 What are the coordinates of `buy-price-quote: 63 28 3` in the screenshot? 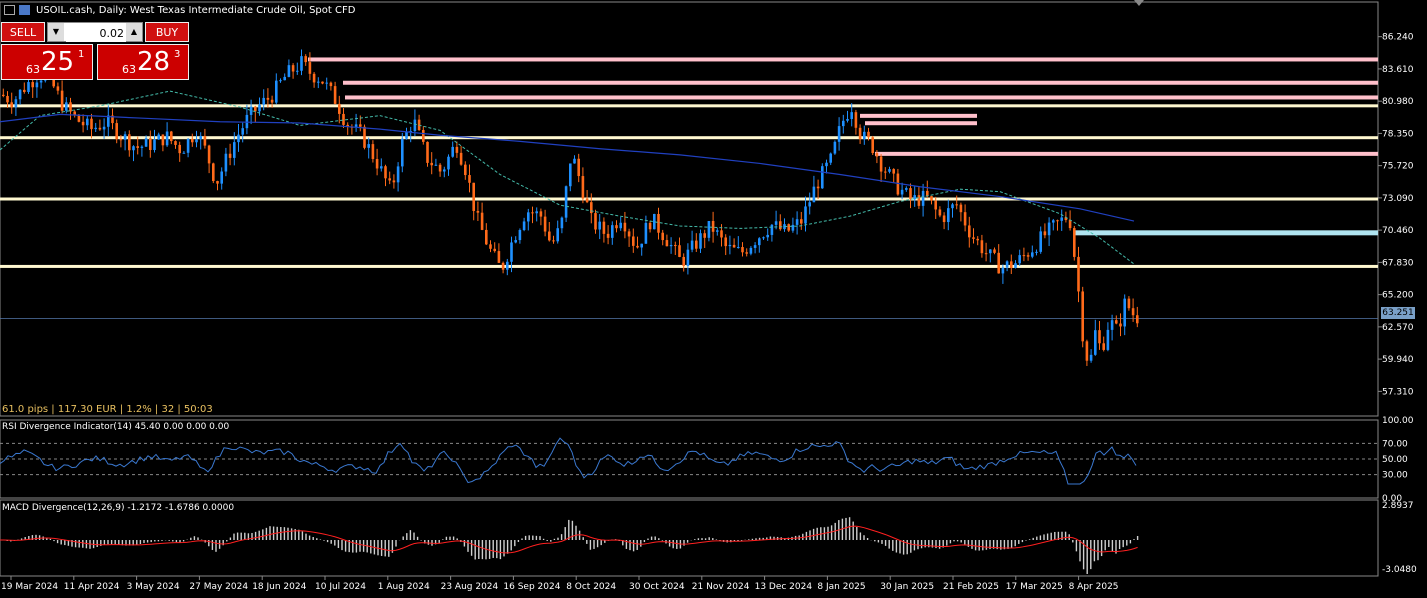 It's located at (143, 62).